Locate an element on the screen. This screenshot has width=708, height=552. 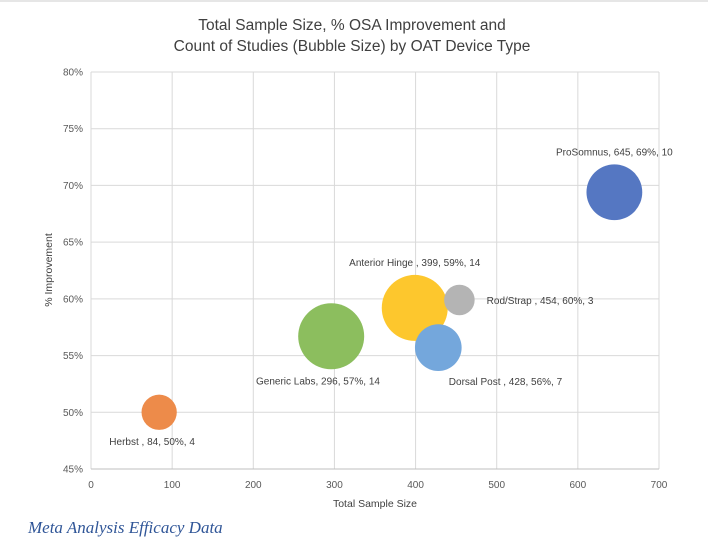
x-tick-label: 0 is located at coordinates (91, 485).